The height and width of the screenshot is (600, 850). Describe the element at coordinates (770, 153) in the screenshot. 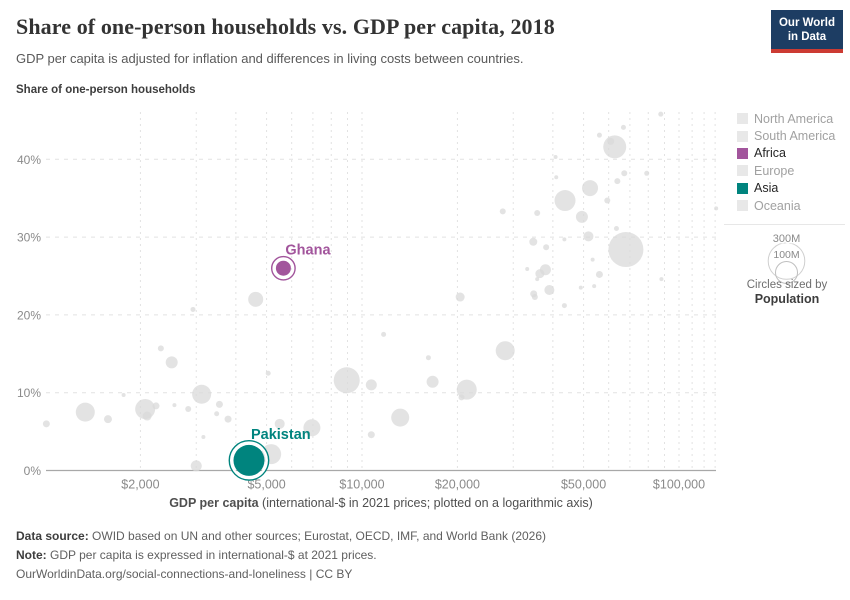

I see `legend-label: Africa` at that location.